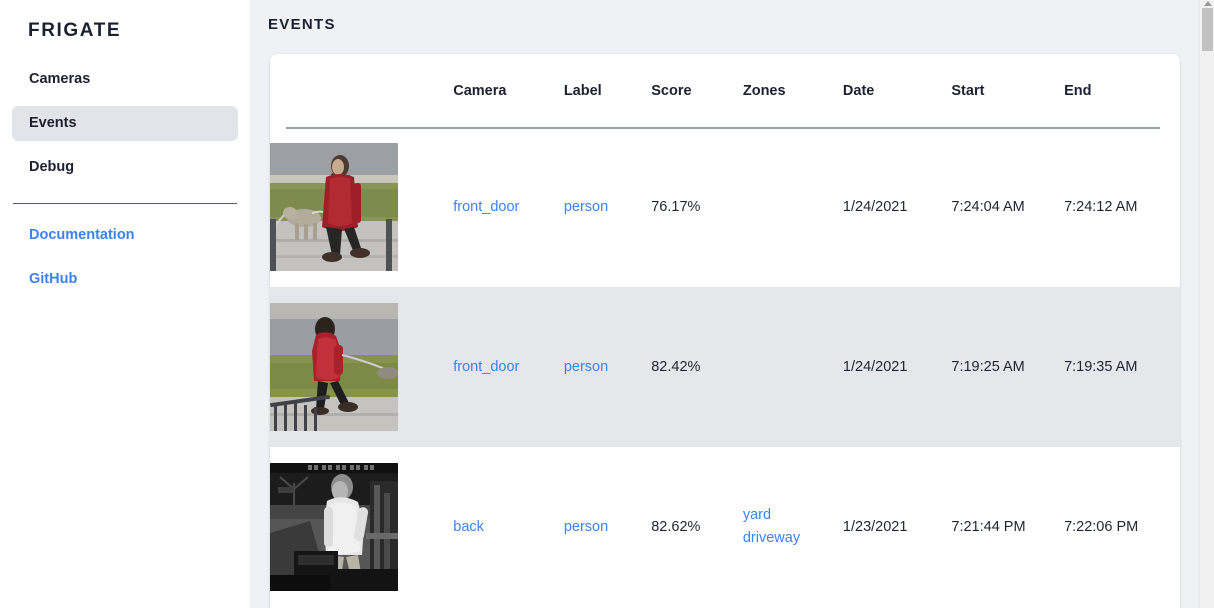  Describe the element at coordinates (988, 367) in the screenshot. I see `event-start-cell: 7:19:25 AM` at that location.